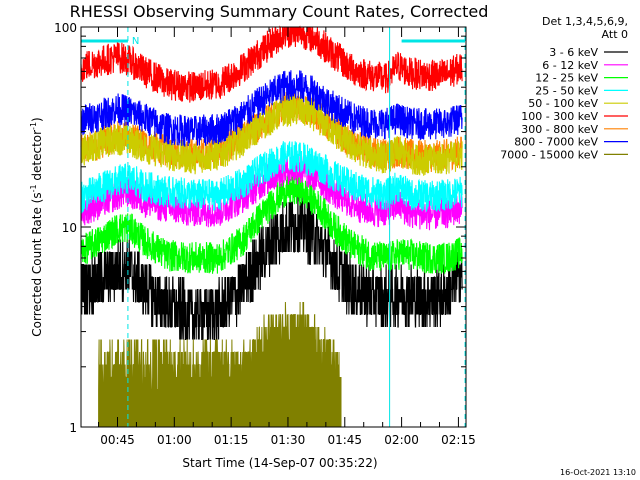 This screenshot has height=480, width=640. I want to click on y-axis-label: Corrected Count Rate (s-1 detector-1), so click(36, 226).